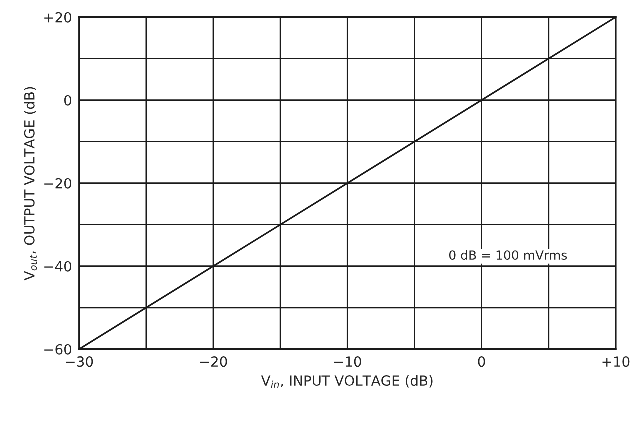  I want to click on y-tick-label: −60, so click(58, 349).